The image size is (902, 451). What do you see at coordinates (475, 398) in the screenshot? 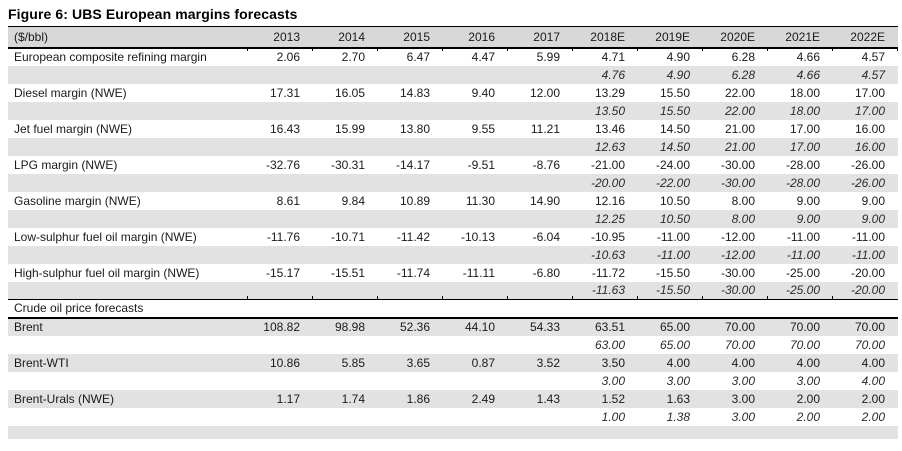
I see `value-cell: 2.49` at bounding box center [475, 398].